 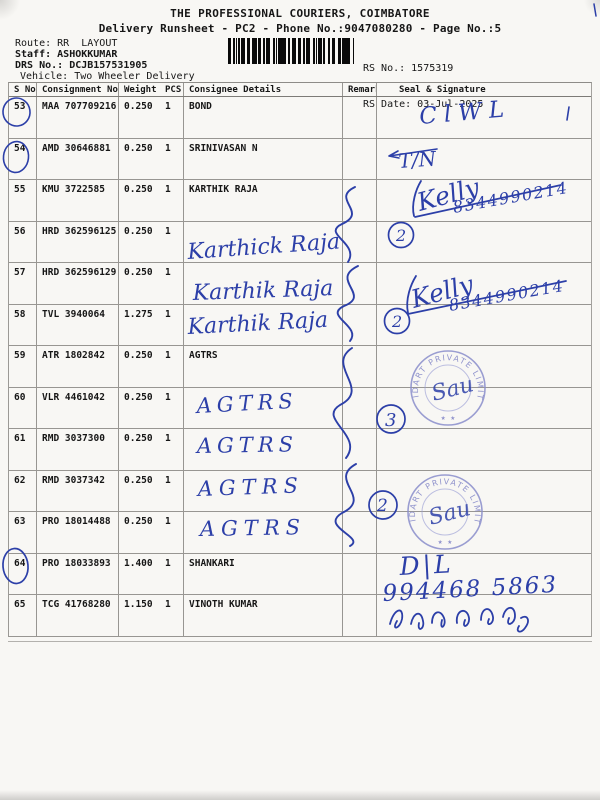 I want to click on table-row: 58 TVL 3940064 1.275 1, so click(x=300, y=325).